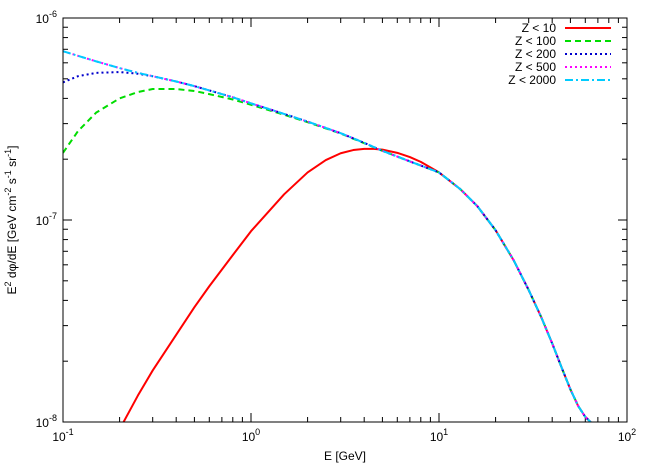  I want to click on legend-label: Z < 2000, so click(532, 80).